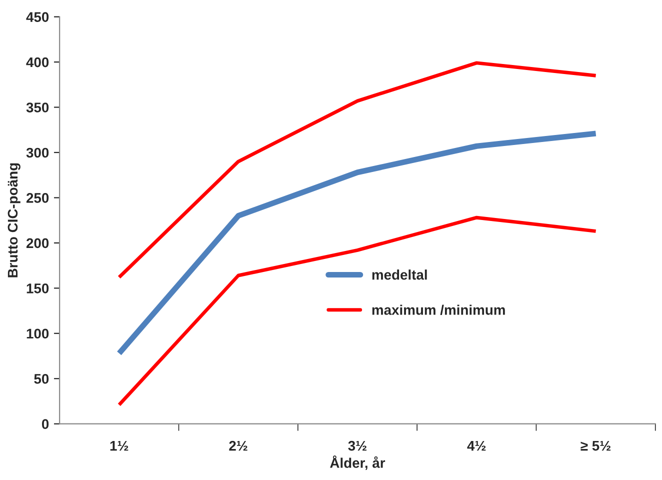 This screenshot has width=662, height=480. Describe the element at coordinates (37, 288) in the screenshot. I see `y-tick-label: 150` at that location.